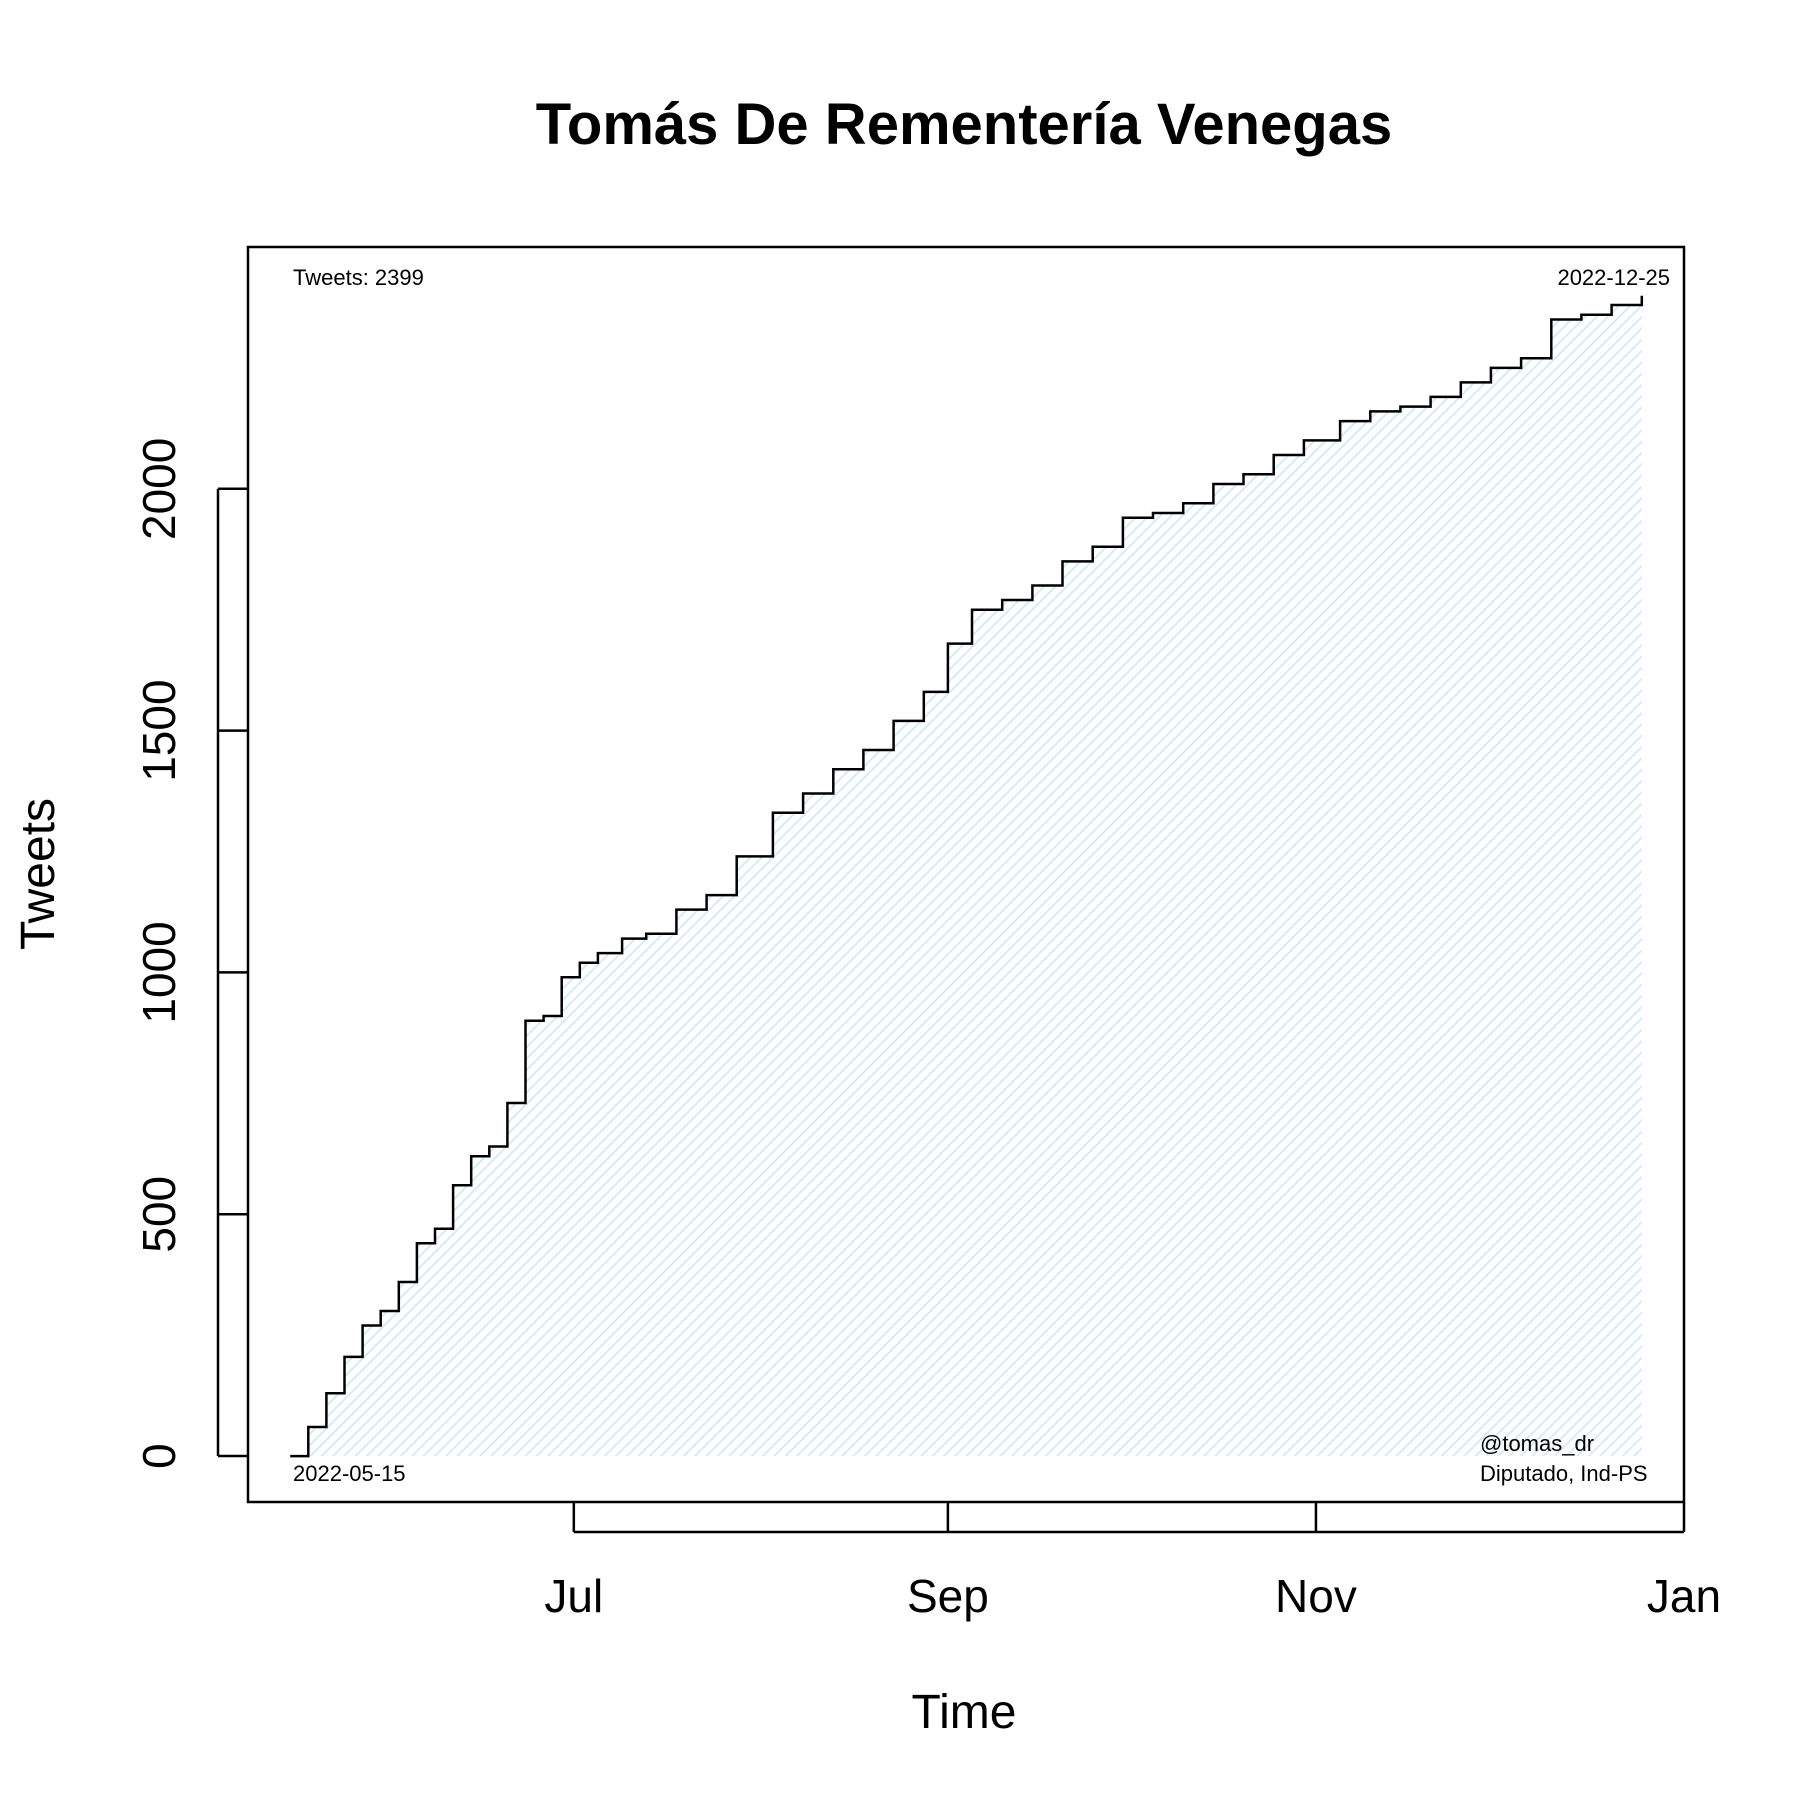 The image size is (1800, 1800). What do you see at coordinates (159, 1456) in the screenshot?
I see `y-tick-label: 0` at bounding box center [159, 1456].